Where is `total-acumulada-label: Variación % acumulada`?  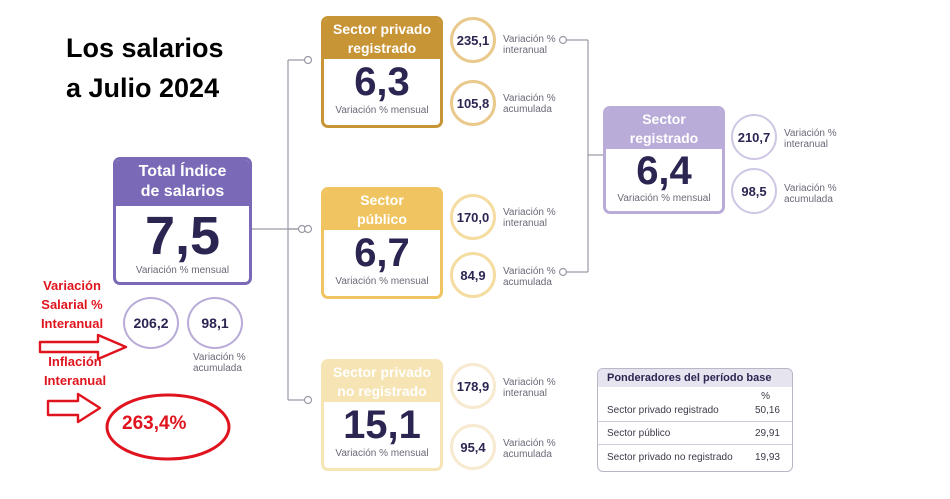
total-acumulada-label: Variación % acumulada is located at coordinates (219, 363).